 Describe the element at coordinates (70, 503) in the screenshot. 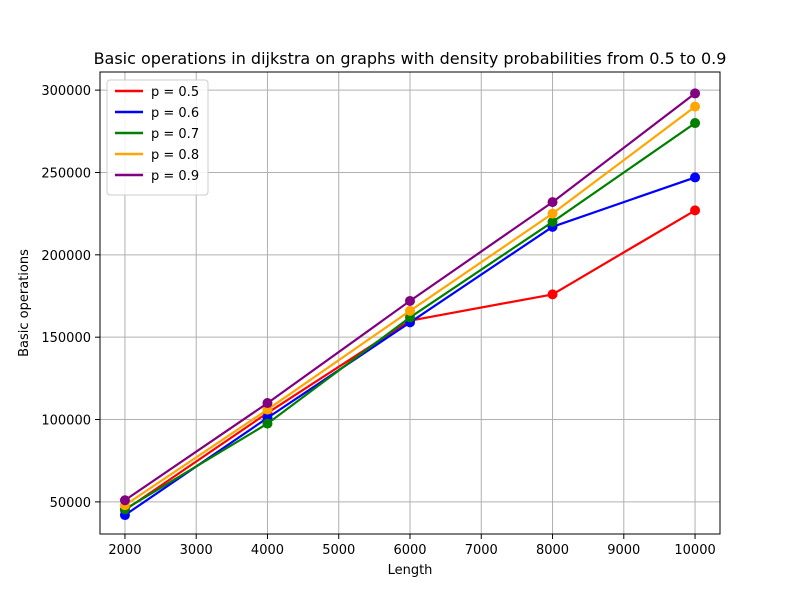

I see `y-tick-label: 50000` at that location.